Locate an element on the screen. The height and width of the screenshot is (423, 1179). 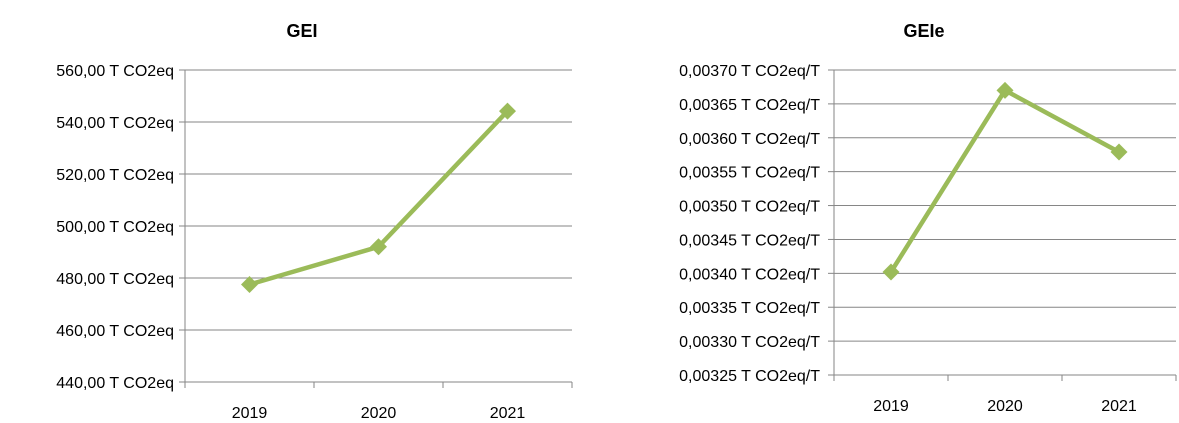
gei-y-tick-label: 460,00 T CO2eq is located at coordinates (115, 331).